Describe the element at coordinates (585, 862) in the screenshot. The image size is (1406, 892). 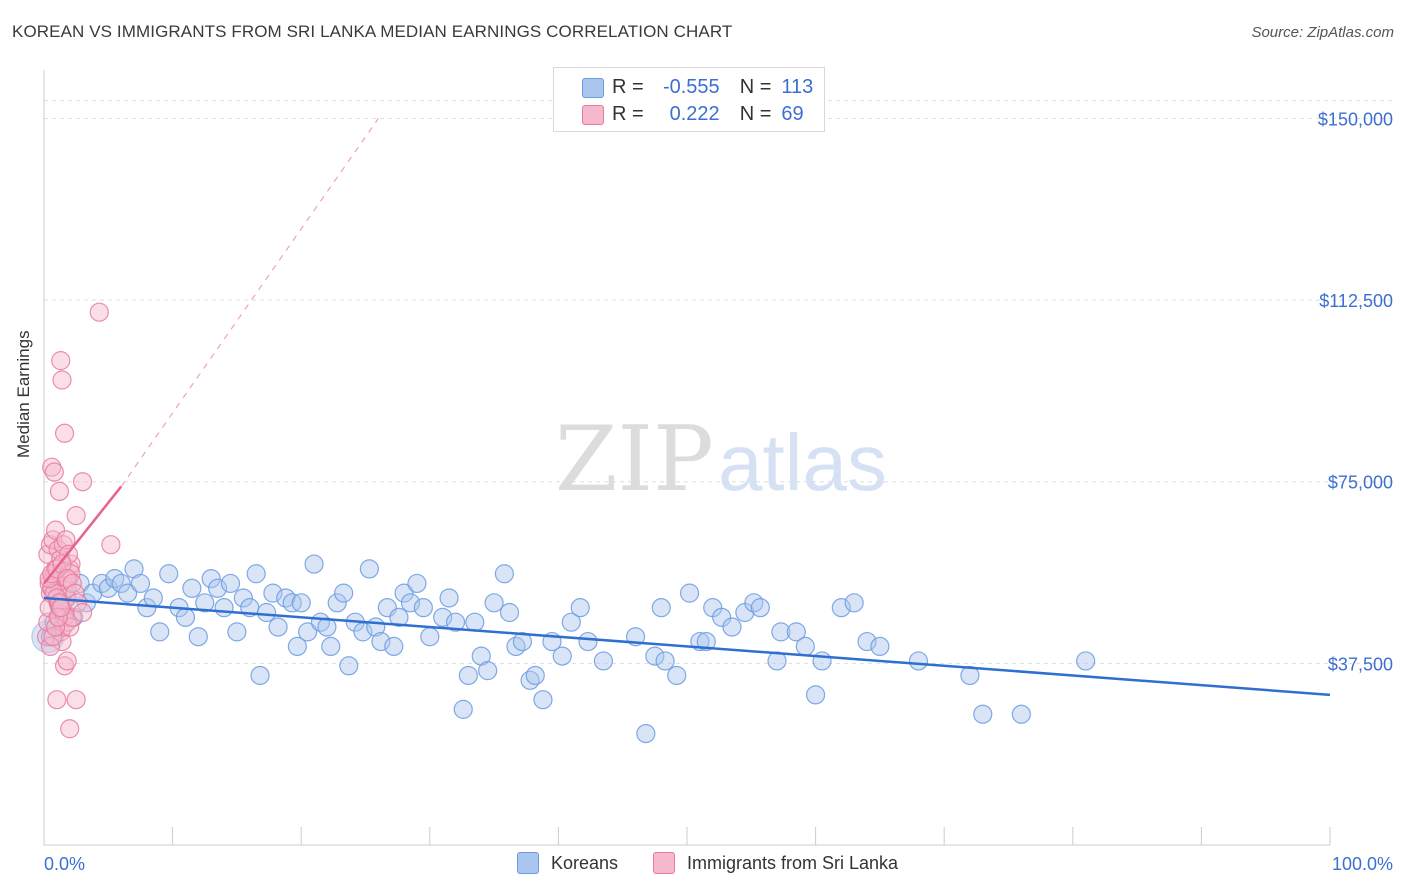
I see `legend-label-koreans: Koreans` at that location.